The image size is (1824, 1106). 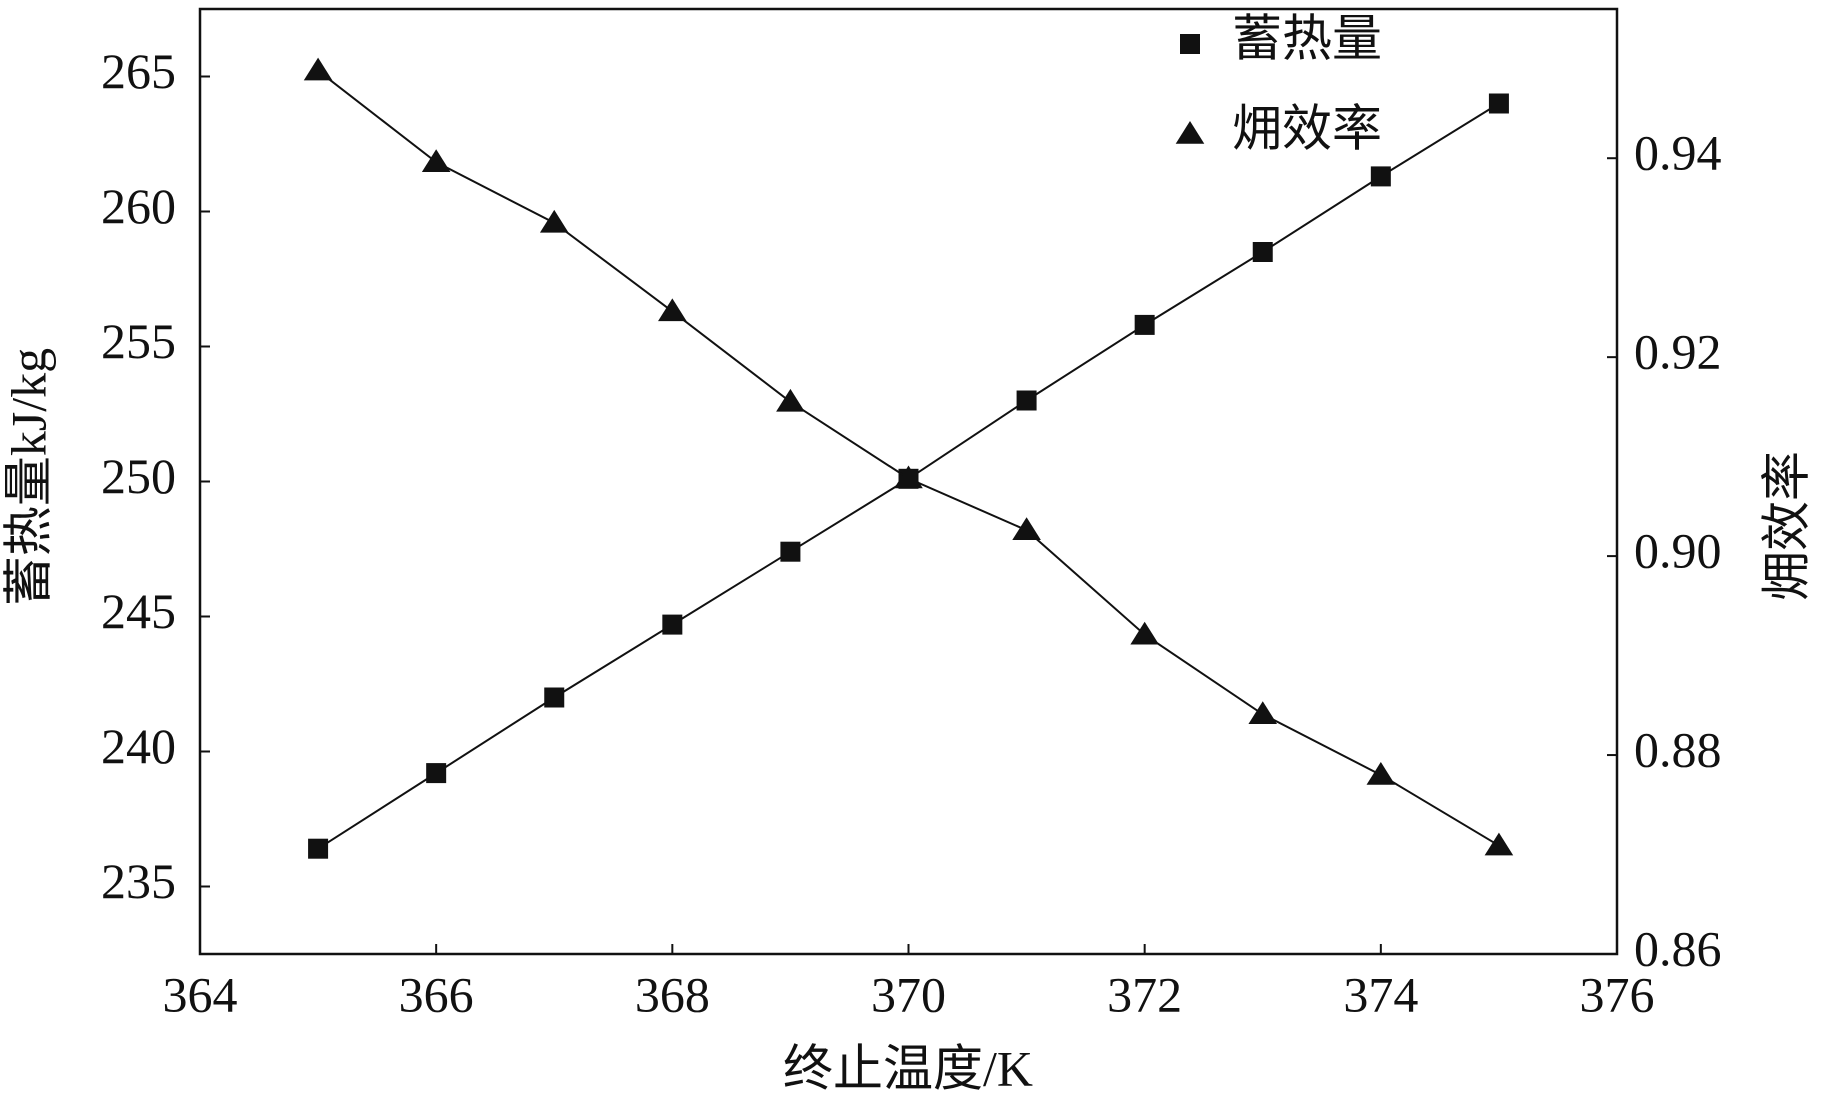 What do you see at coordinates (138, 746) in the screenshot?
I see `y-tick-label: 240` at bounding box center [138, 746].